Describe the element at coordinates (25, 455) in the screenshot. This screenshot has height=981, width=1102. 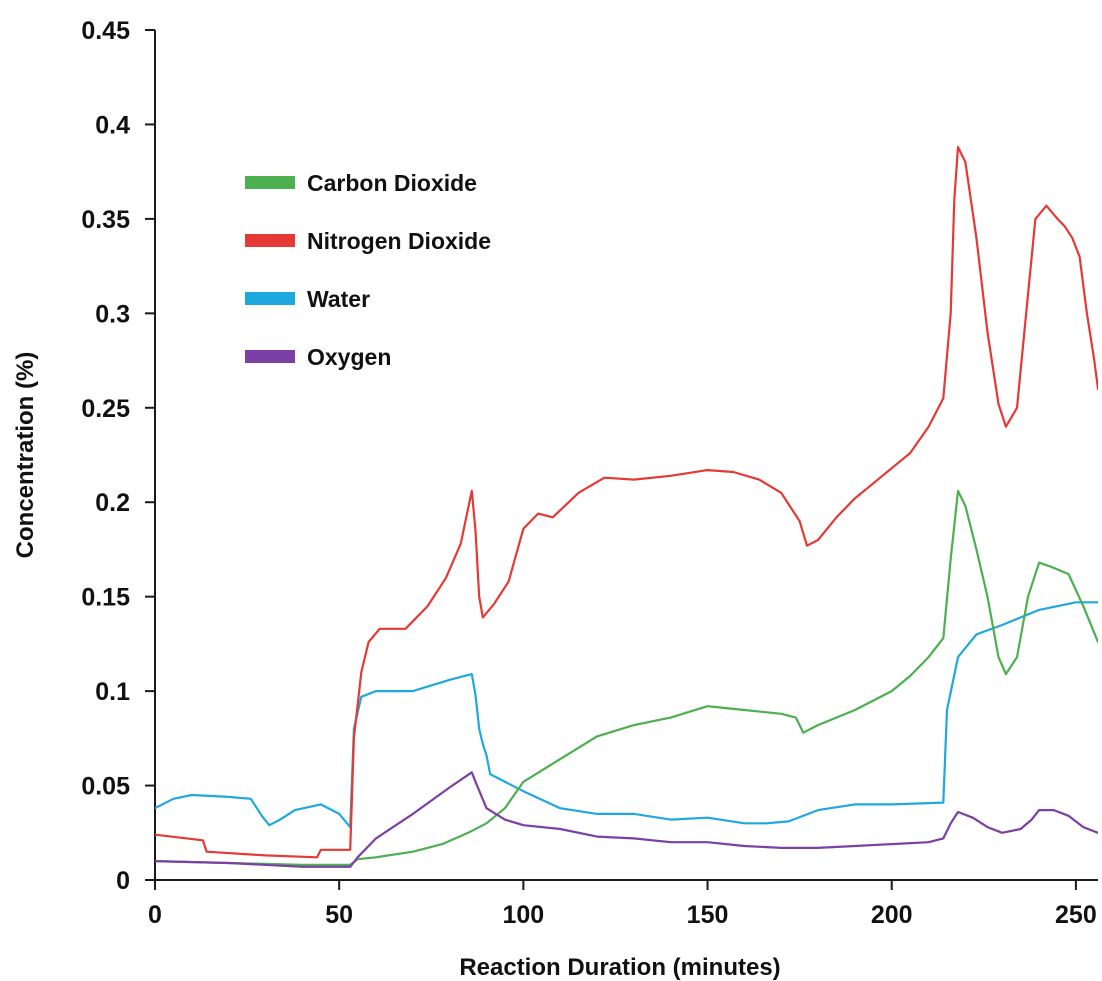
I see `y-axis-title: Concentration (%)` at that location.